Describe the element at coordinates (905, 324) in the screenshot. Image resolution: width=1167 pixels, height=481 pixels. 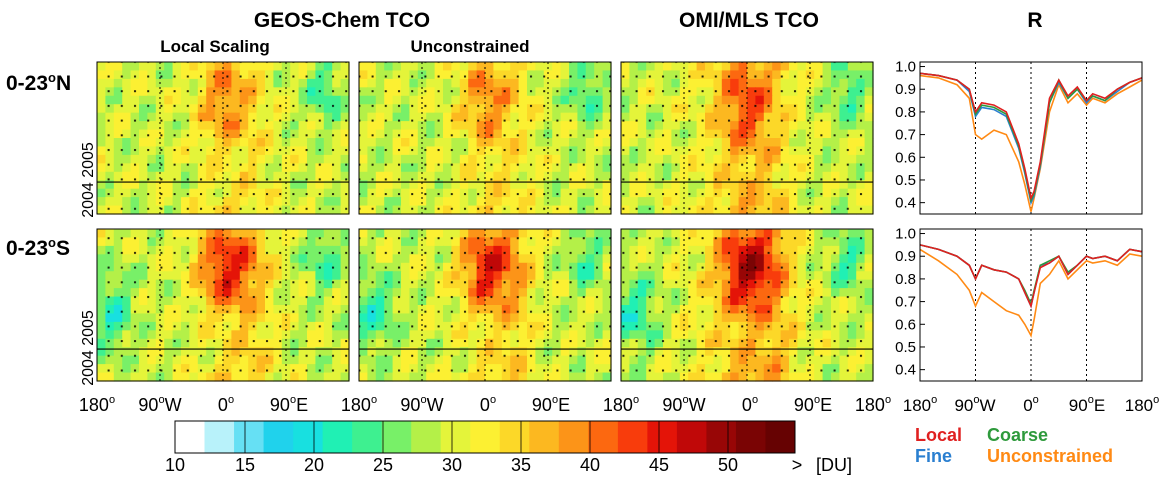
I see `r-y-tick-label: 0.6` at that location.